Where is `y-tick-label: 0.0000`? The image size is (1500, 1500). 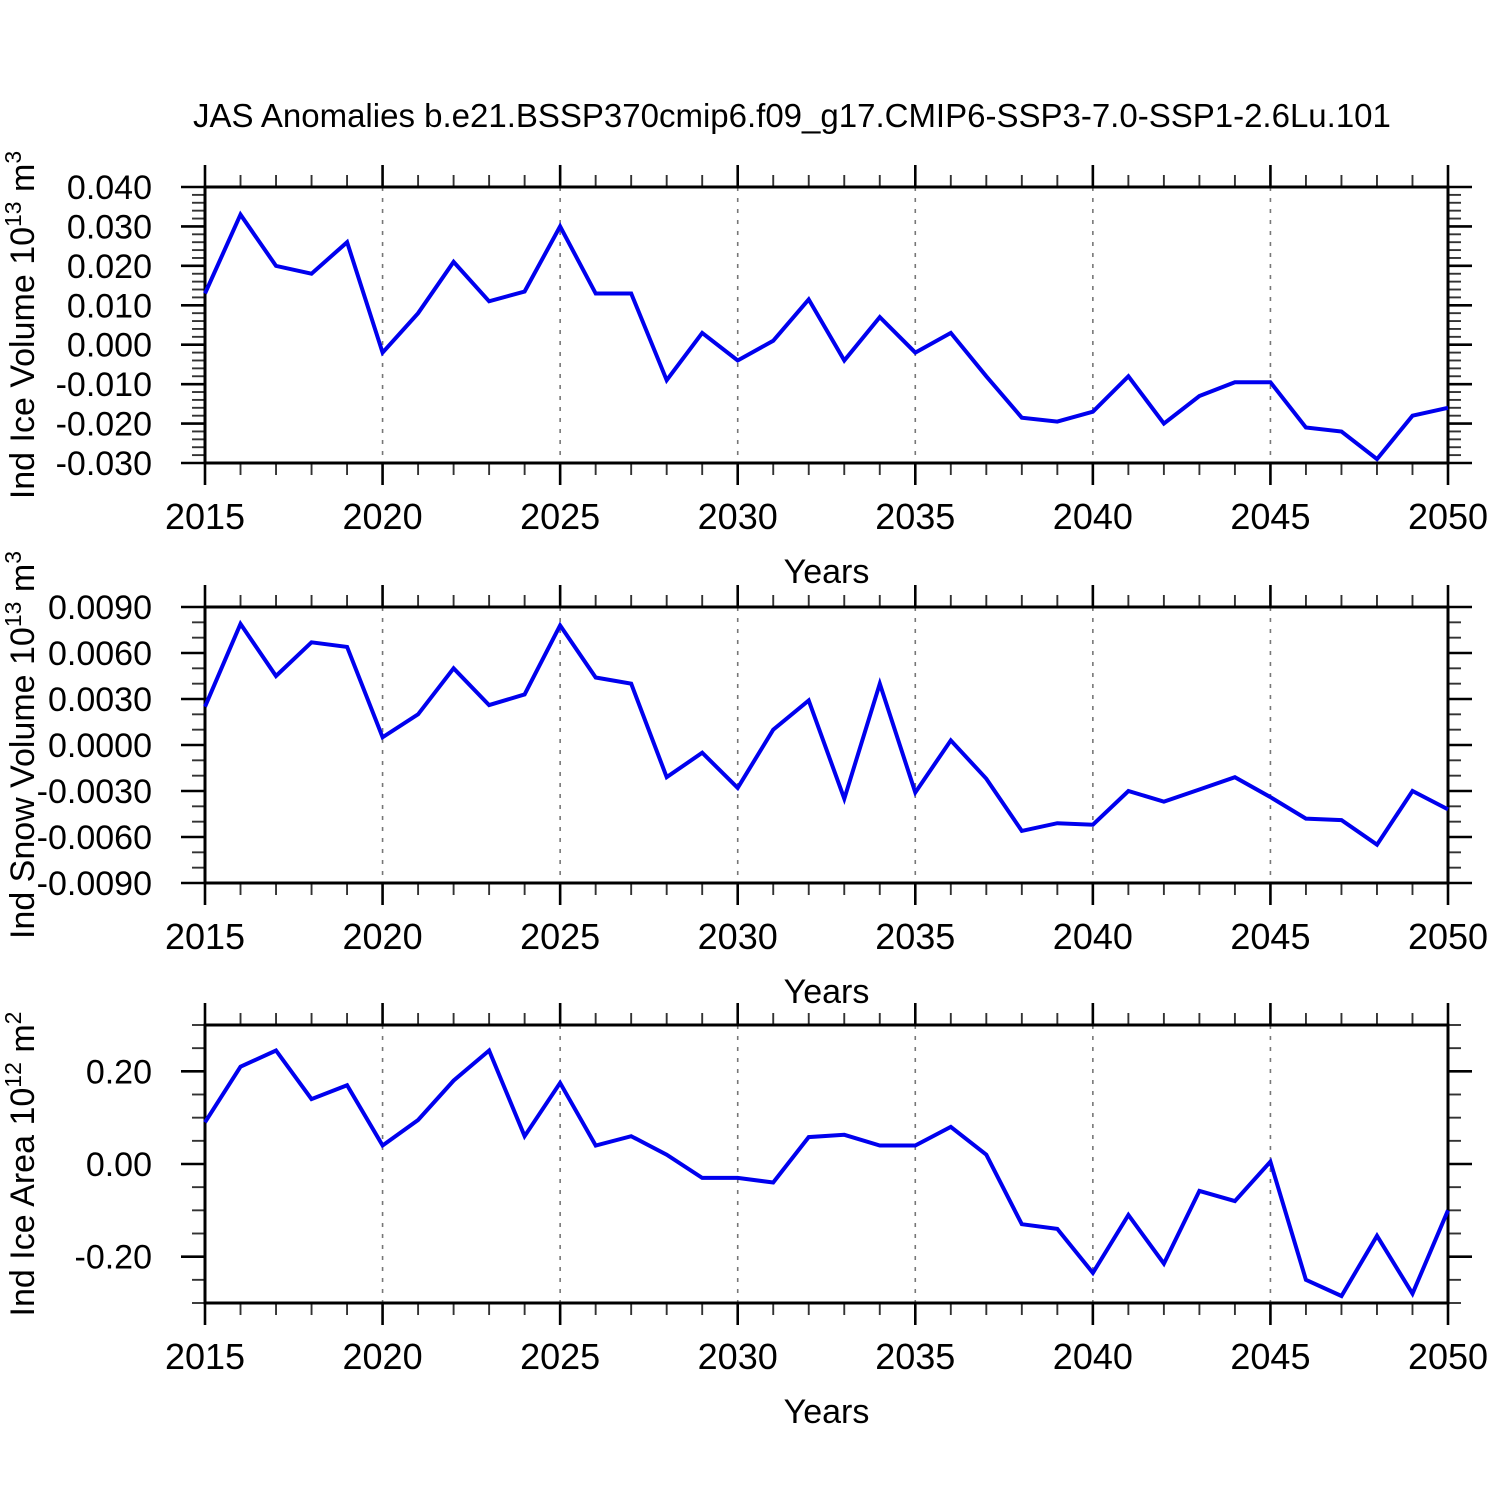 y-tick-label: 0.0000 is located at coordinates (100, 746).